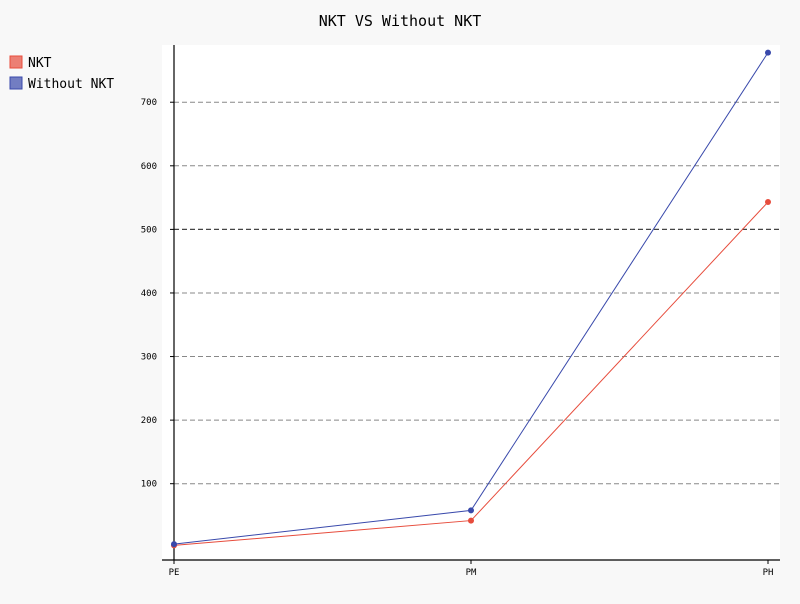 The width and height of the screenshot is (800, 604). I want to click on y-tick-label: 500, so click(149, 230).